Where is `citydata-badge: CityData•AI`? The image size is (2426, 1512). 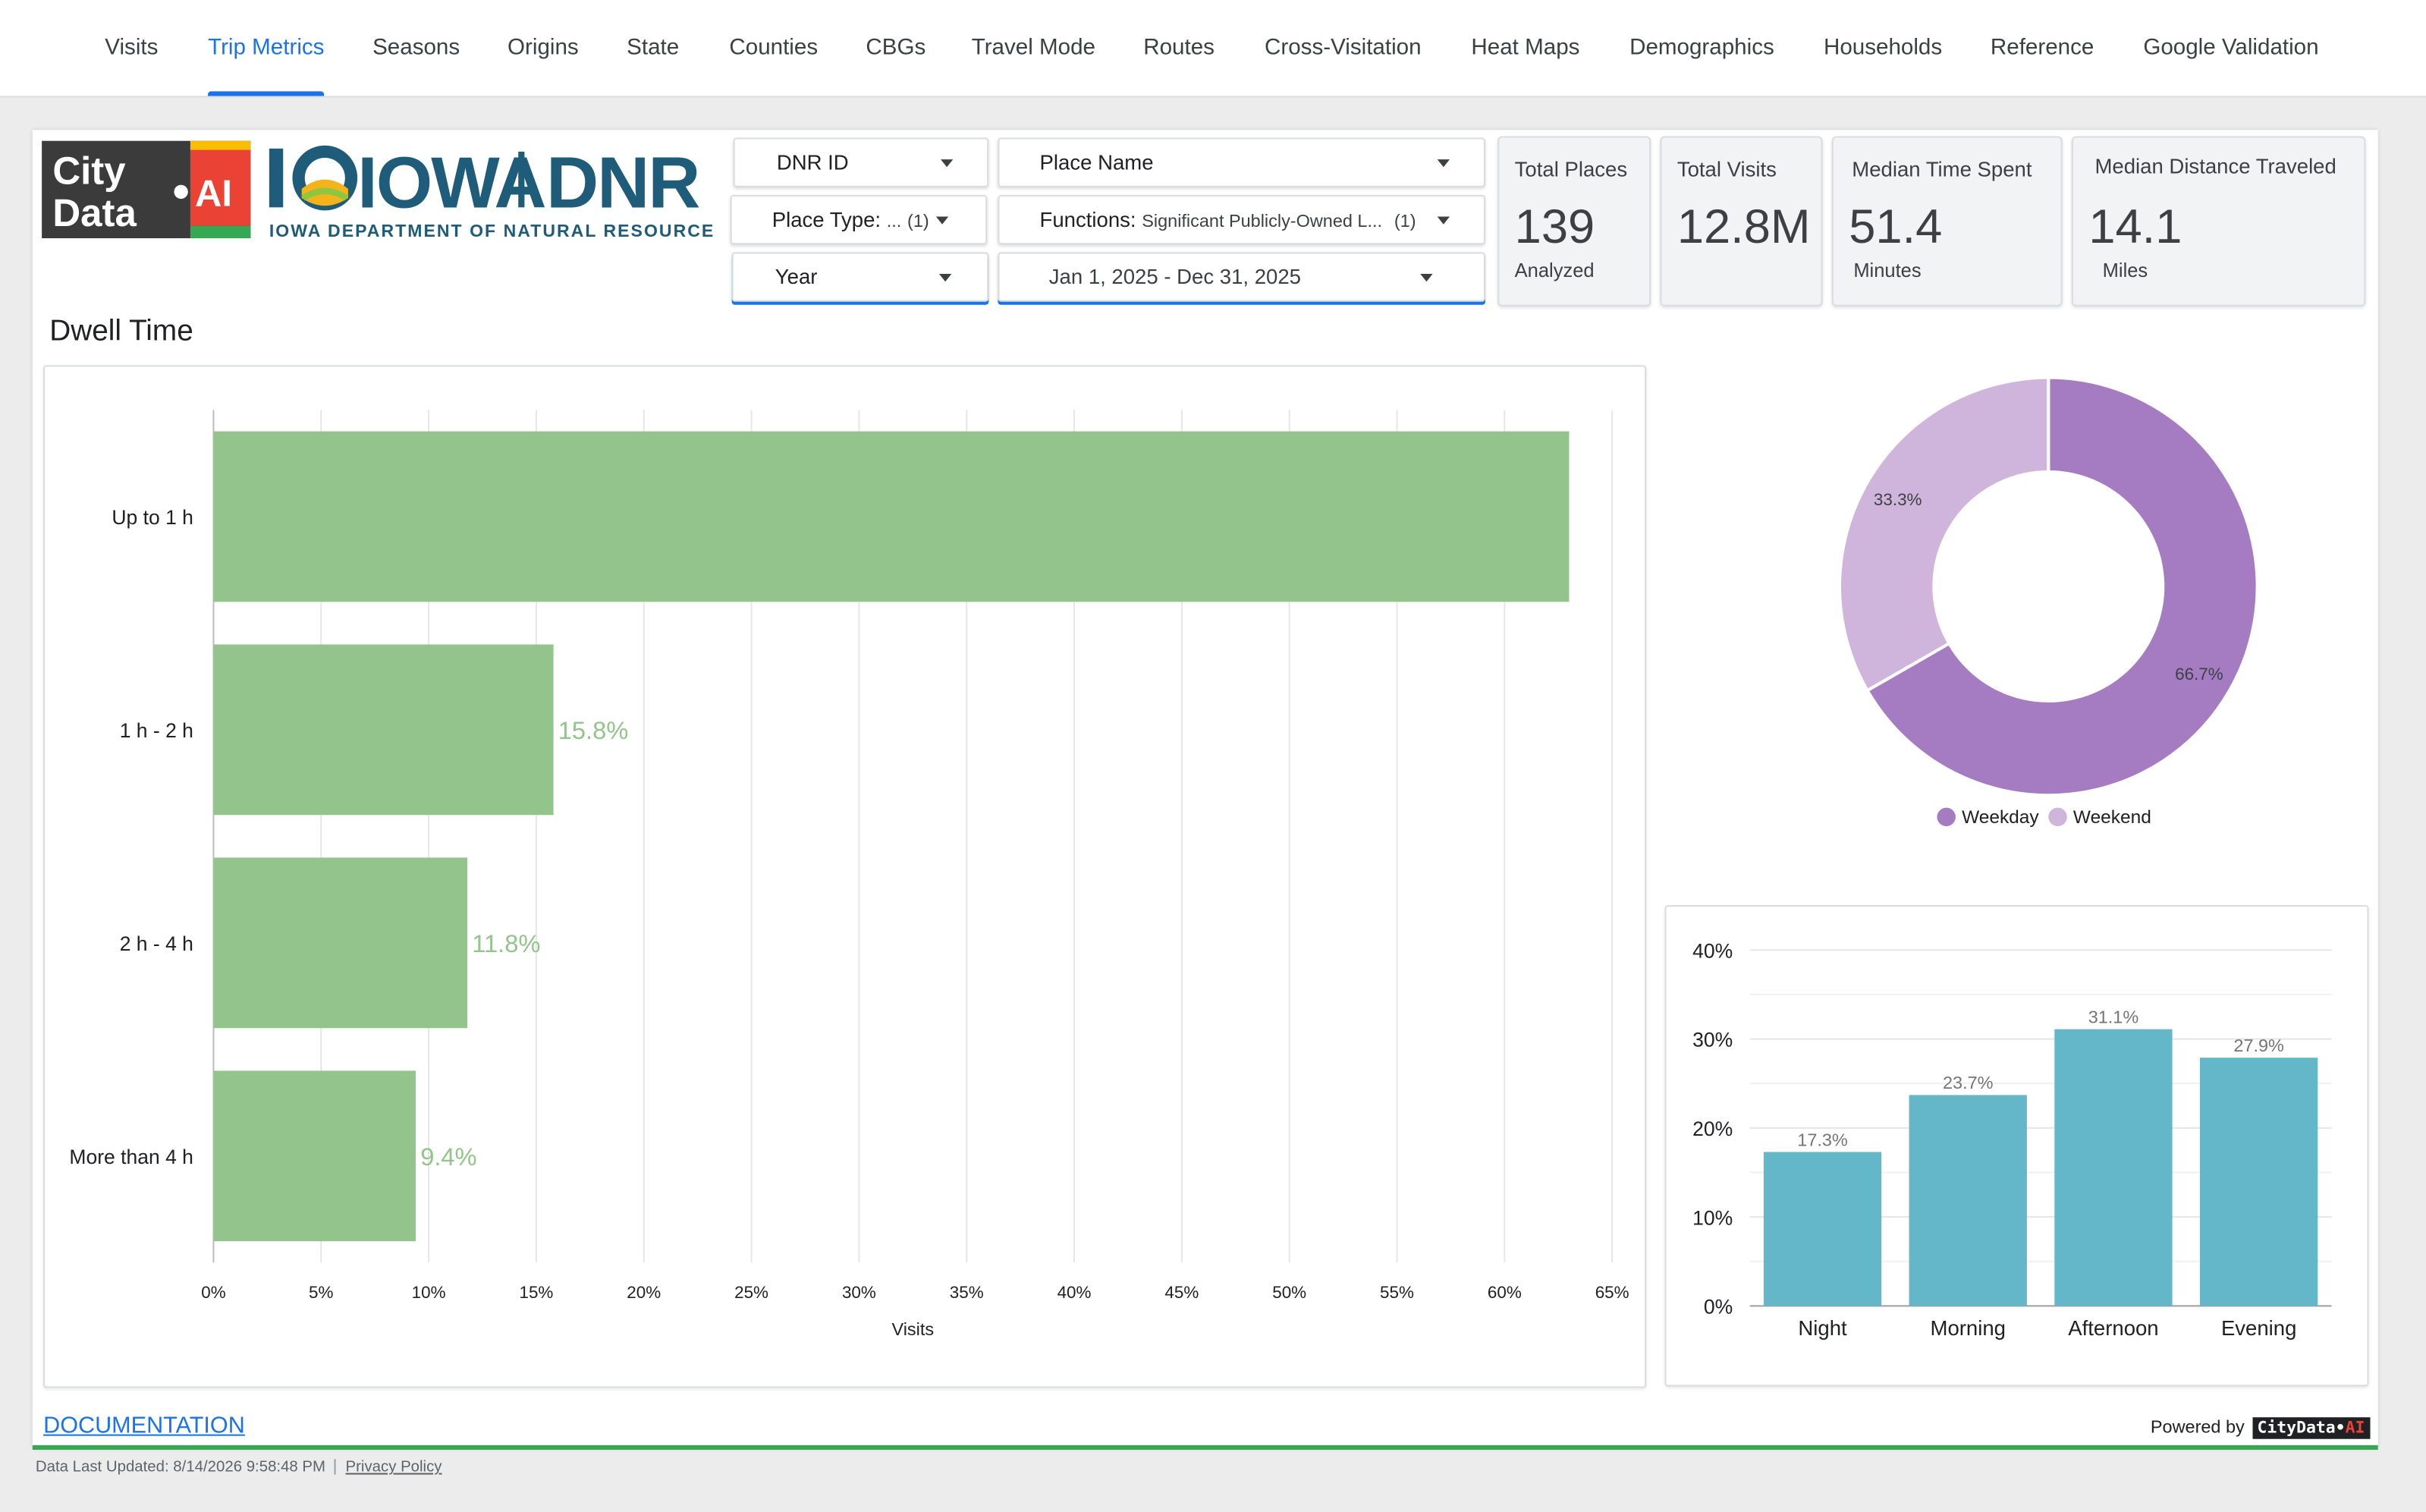 citydata-badge: CityData•AI is located at coordinates (2311, 1428).